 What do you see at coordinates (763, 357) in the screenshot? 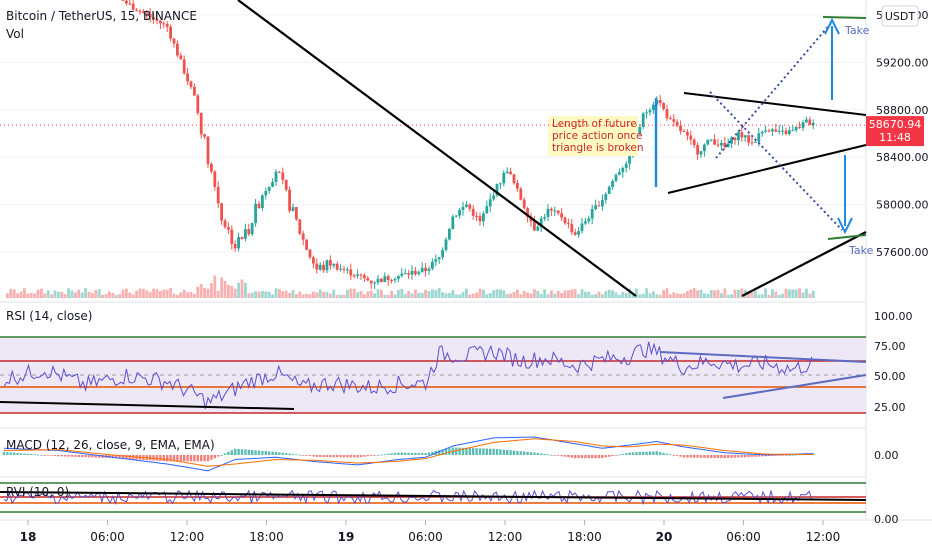
I see `rsi-triangle-upper` at bounding box center [763, 357].